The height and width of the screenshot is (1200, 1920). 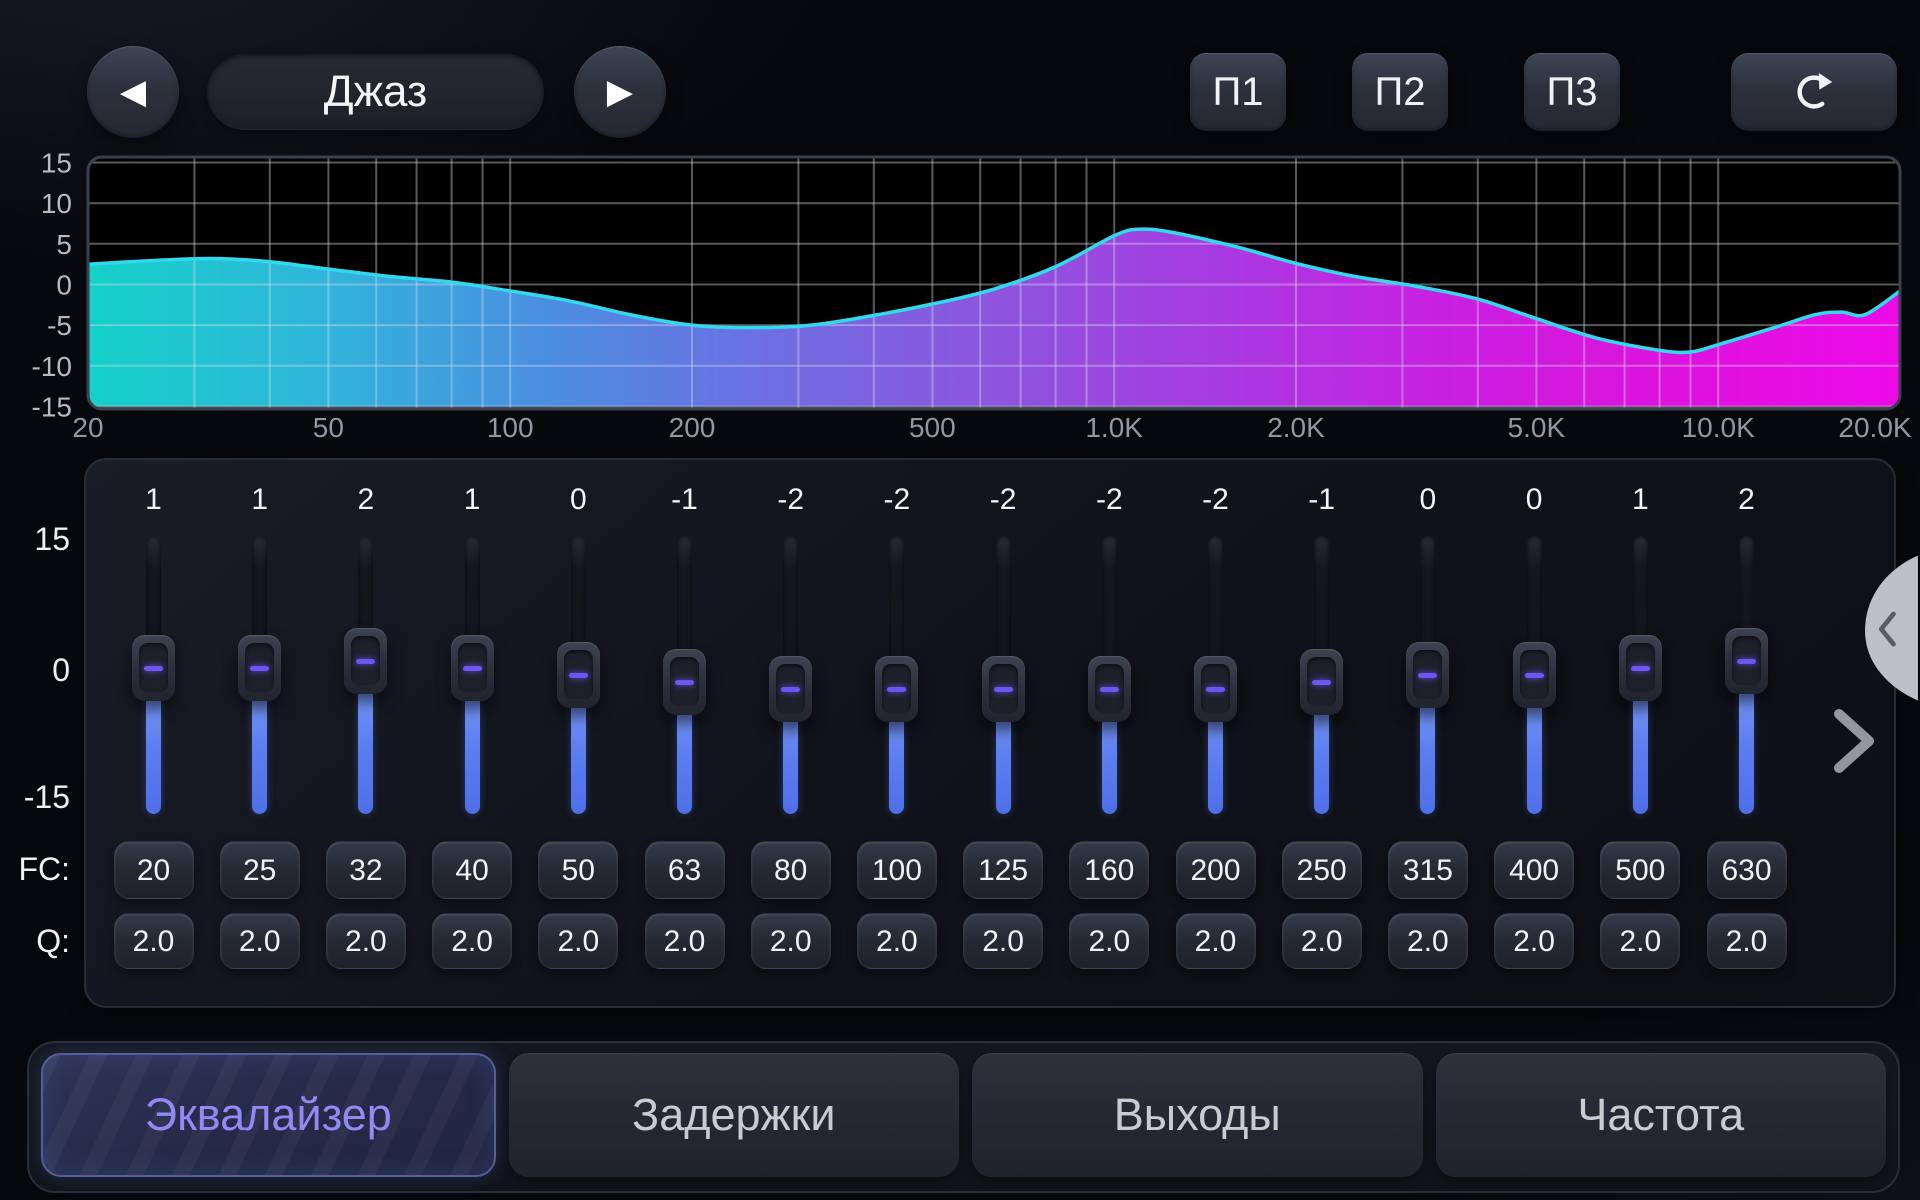 What do you see at coordinates (1534, 870) in the screenshot?
I see `band-fc-chip: 400` at bounding box center [1534, 870].